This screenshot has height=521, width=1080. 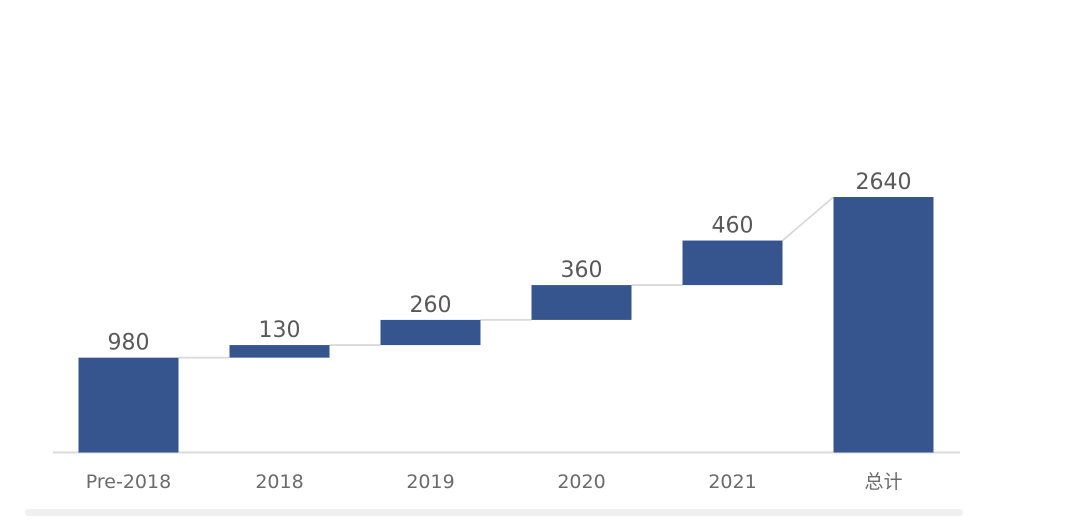 What do you see at coordinates (129, 343) in the screenshot?
I see `value-label-pre-2018: 980` at bounding box center [129, 343].